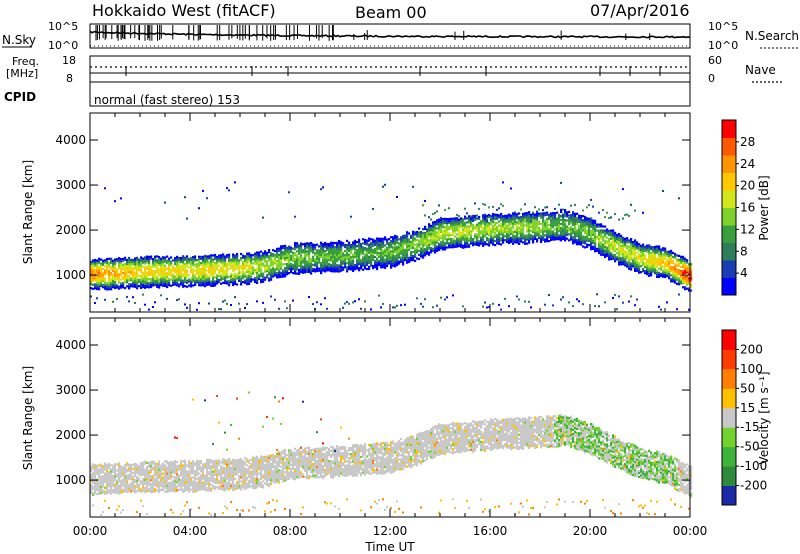  I want to click on range-tick-label: 3000, so click(70, 185).